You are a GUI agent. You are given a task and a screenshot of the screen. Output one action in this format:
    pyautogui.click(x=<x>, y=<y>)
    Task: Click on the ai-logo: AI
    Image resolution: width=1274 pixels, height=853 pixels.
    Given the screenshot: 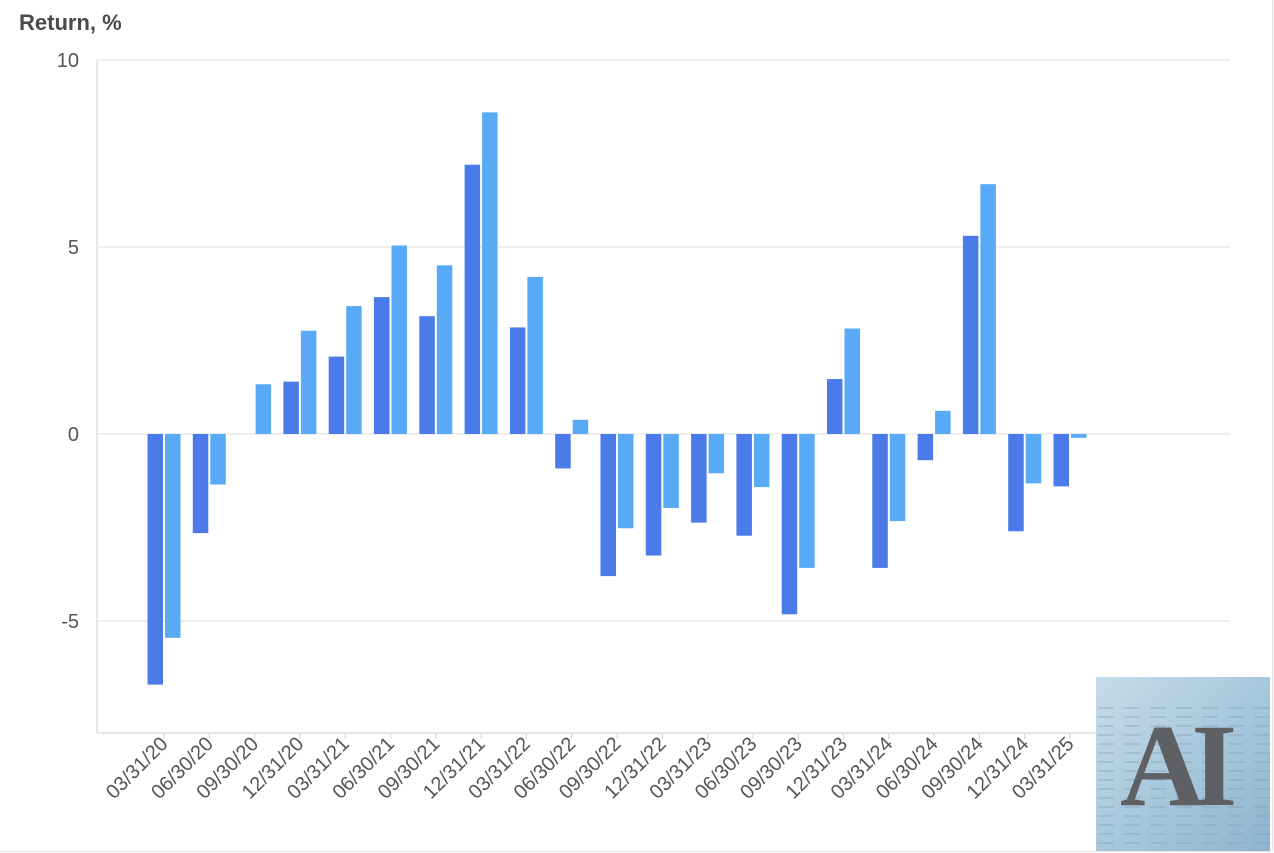 What is the action you would take?
    pyautogui.click(x=1183, y=764)
    